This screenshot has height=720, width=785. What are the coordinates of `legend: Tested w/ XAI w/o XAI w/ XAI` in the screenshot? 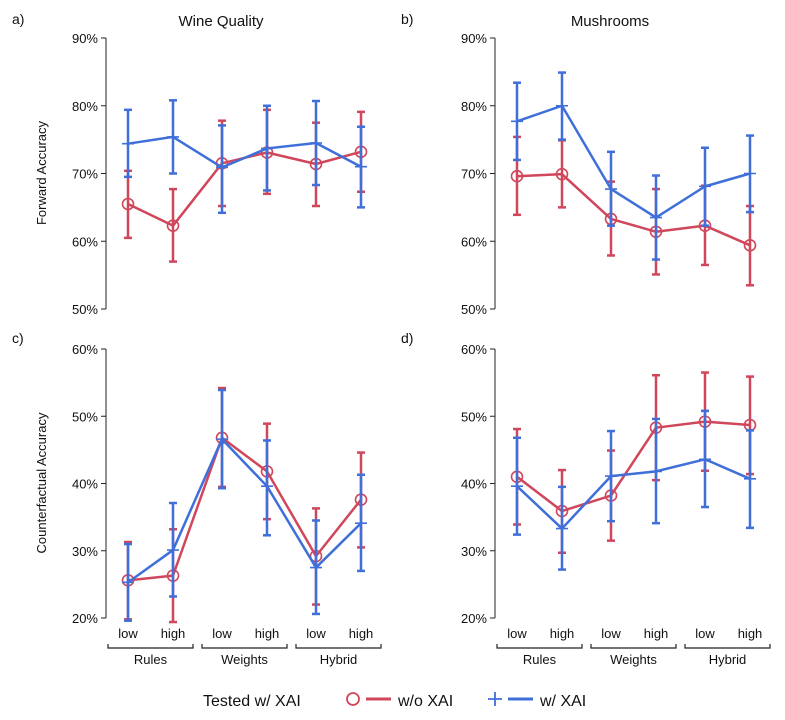 It's located at (394, 701).